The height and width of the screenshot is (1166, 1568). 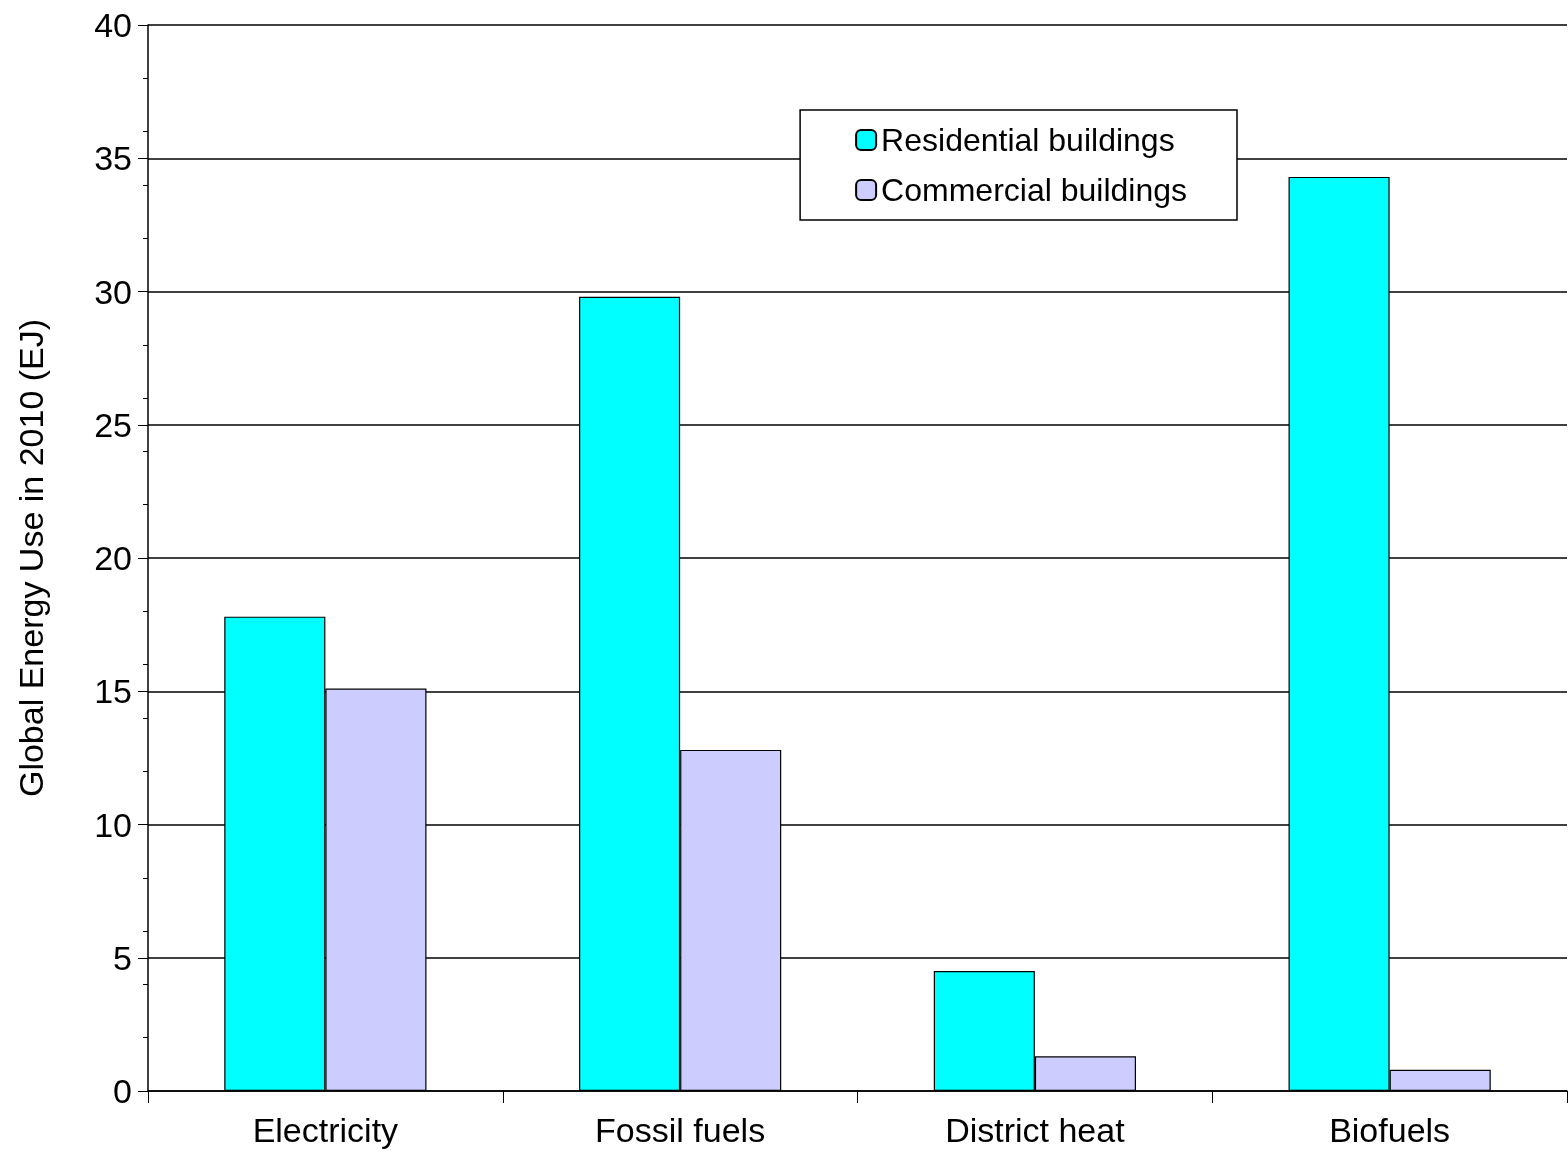 What do you see at coordinates (1035, 1130) in the screenshot?
I see `x-tick-label: District heat` at bounding box center [1035, 1130].